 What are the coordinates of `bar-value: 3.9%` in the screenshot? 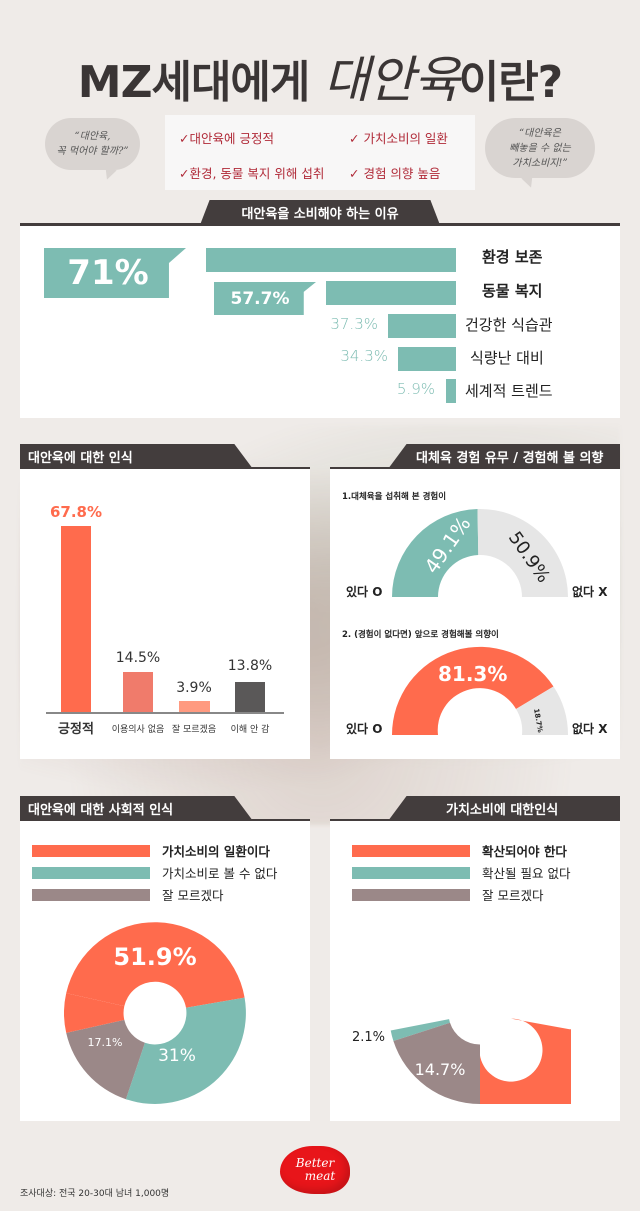 It's located at (194, 688).